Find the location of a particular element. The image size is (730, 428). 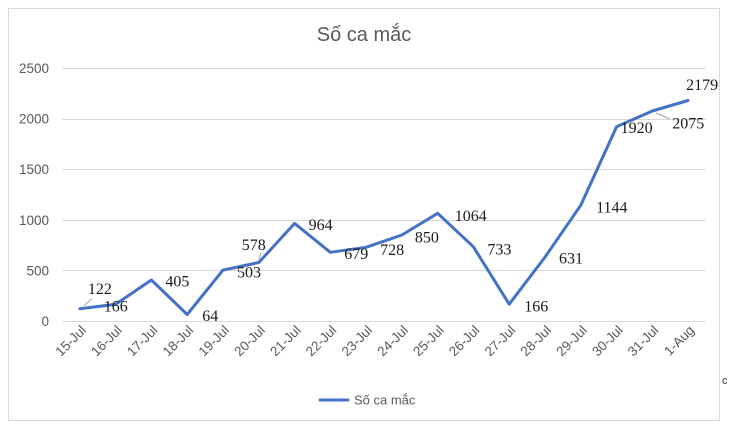

data-label: 1144 is located at coordinates (611, 208).